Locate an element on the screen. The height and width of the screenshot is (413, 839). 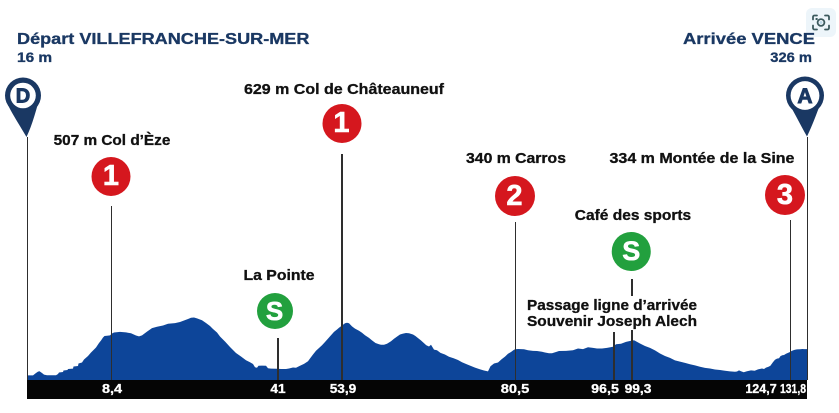
svg-text: A is located at coordinates (804, 96).